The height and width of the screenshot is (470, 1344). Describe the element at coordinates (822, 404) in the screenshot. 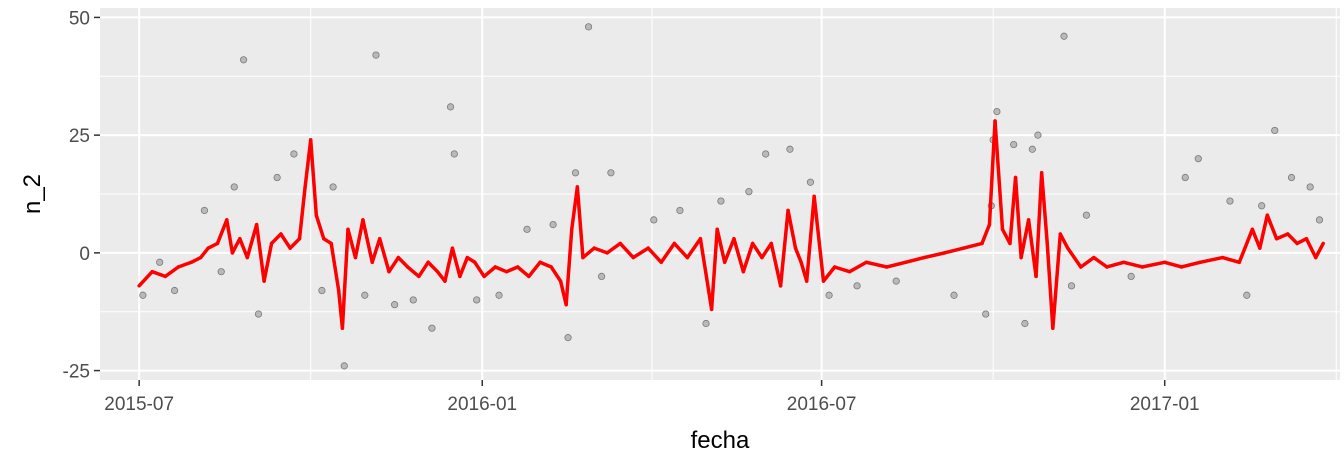

I see `x-tick-label: 2016-07` at that location.